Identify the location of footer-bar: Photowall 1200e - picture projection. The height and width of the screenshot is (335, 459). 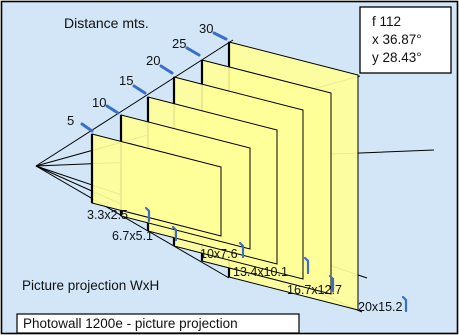
(158, 323).